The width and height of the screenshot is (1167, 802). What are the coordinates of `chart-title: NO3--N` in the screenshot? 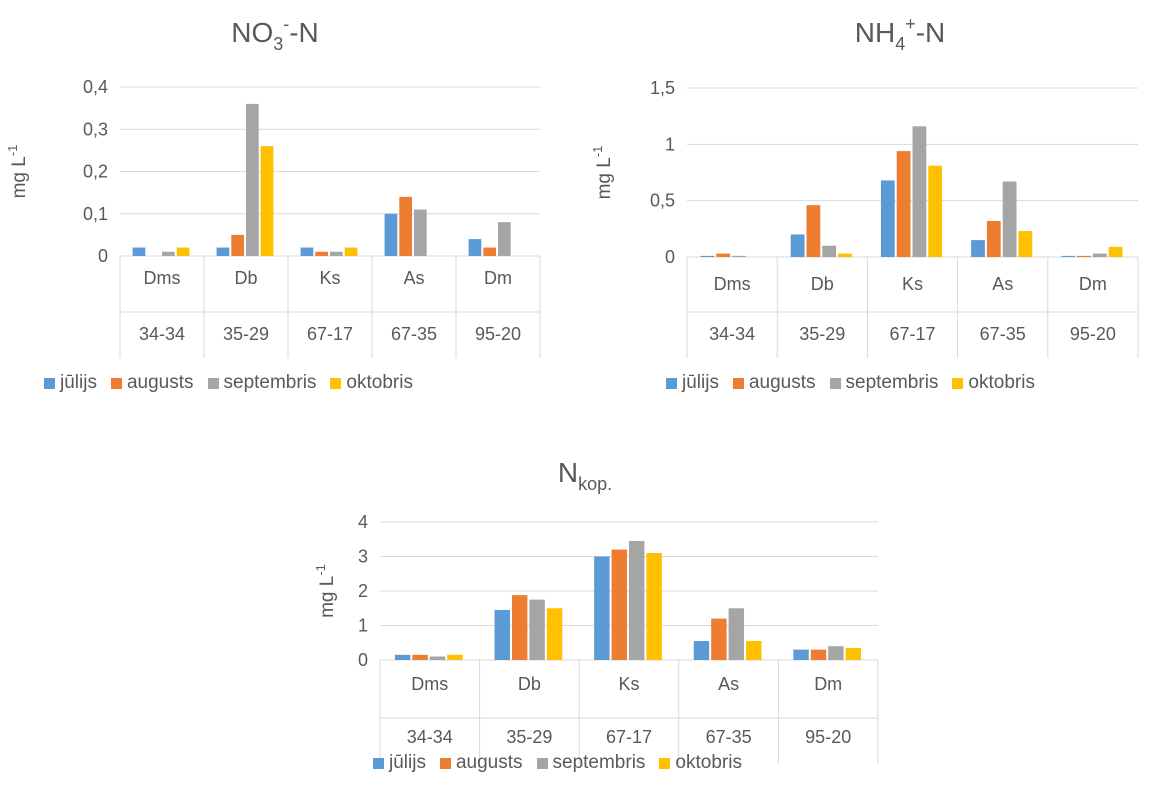 It's located at (275, 34).